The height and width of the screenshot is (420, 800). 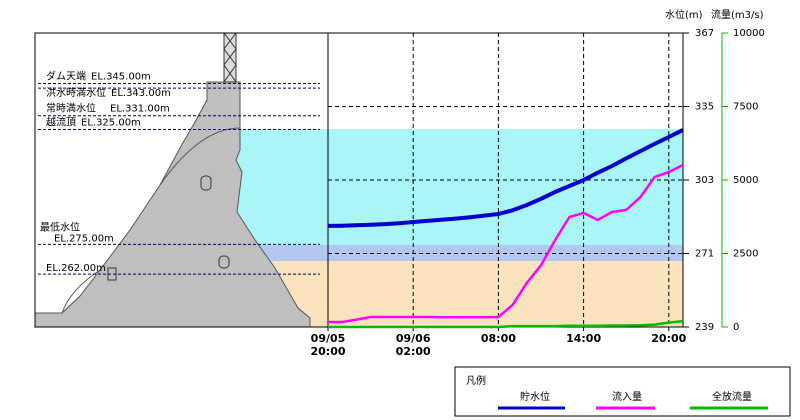 I want to click on elevation-name: 最低水位, so click(x=60, y=226).